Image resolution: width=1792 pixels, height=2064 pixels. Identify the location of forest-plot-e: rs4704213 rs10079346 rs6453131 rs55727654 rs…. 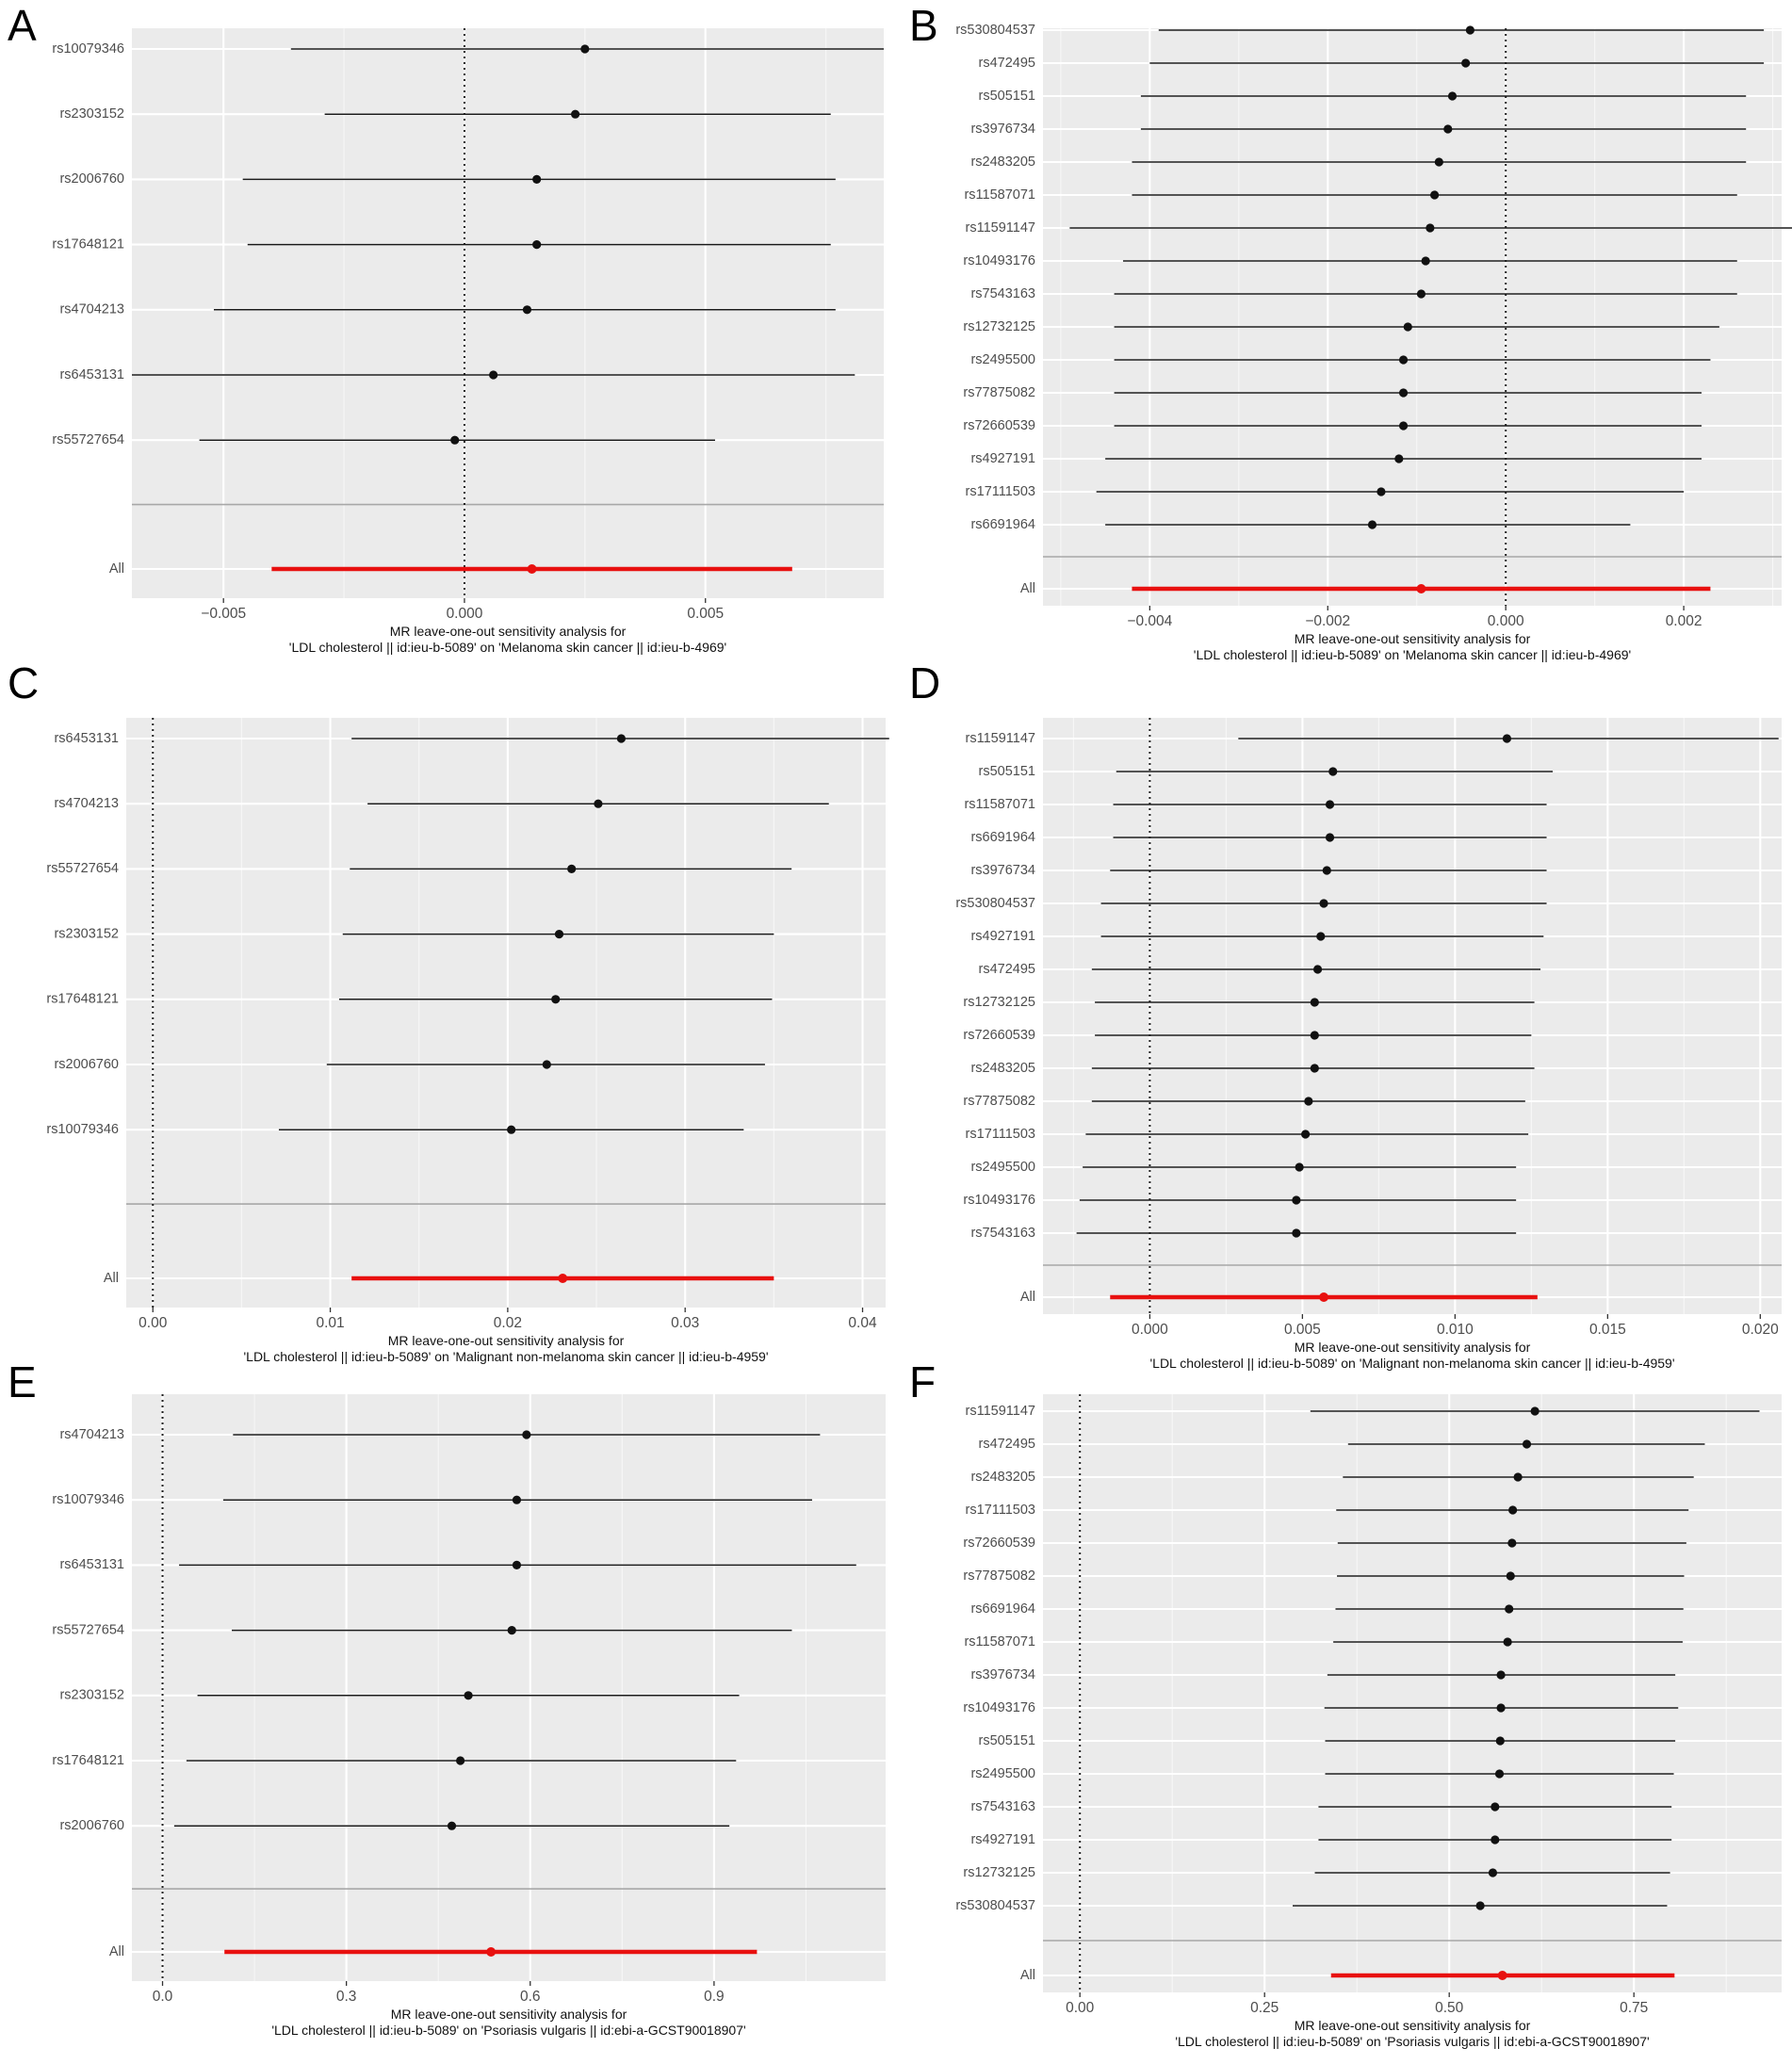
(469, 1716).